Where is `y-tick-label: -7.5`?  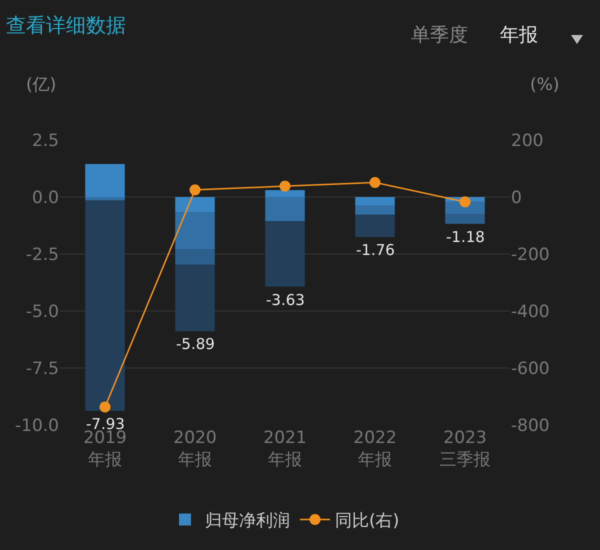
y-tick-label: -7.5 is located at coordinates (42, 368).